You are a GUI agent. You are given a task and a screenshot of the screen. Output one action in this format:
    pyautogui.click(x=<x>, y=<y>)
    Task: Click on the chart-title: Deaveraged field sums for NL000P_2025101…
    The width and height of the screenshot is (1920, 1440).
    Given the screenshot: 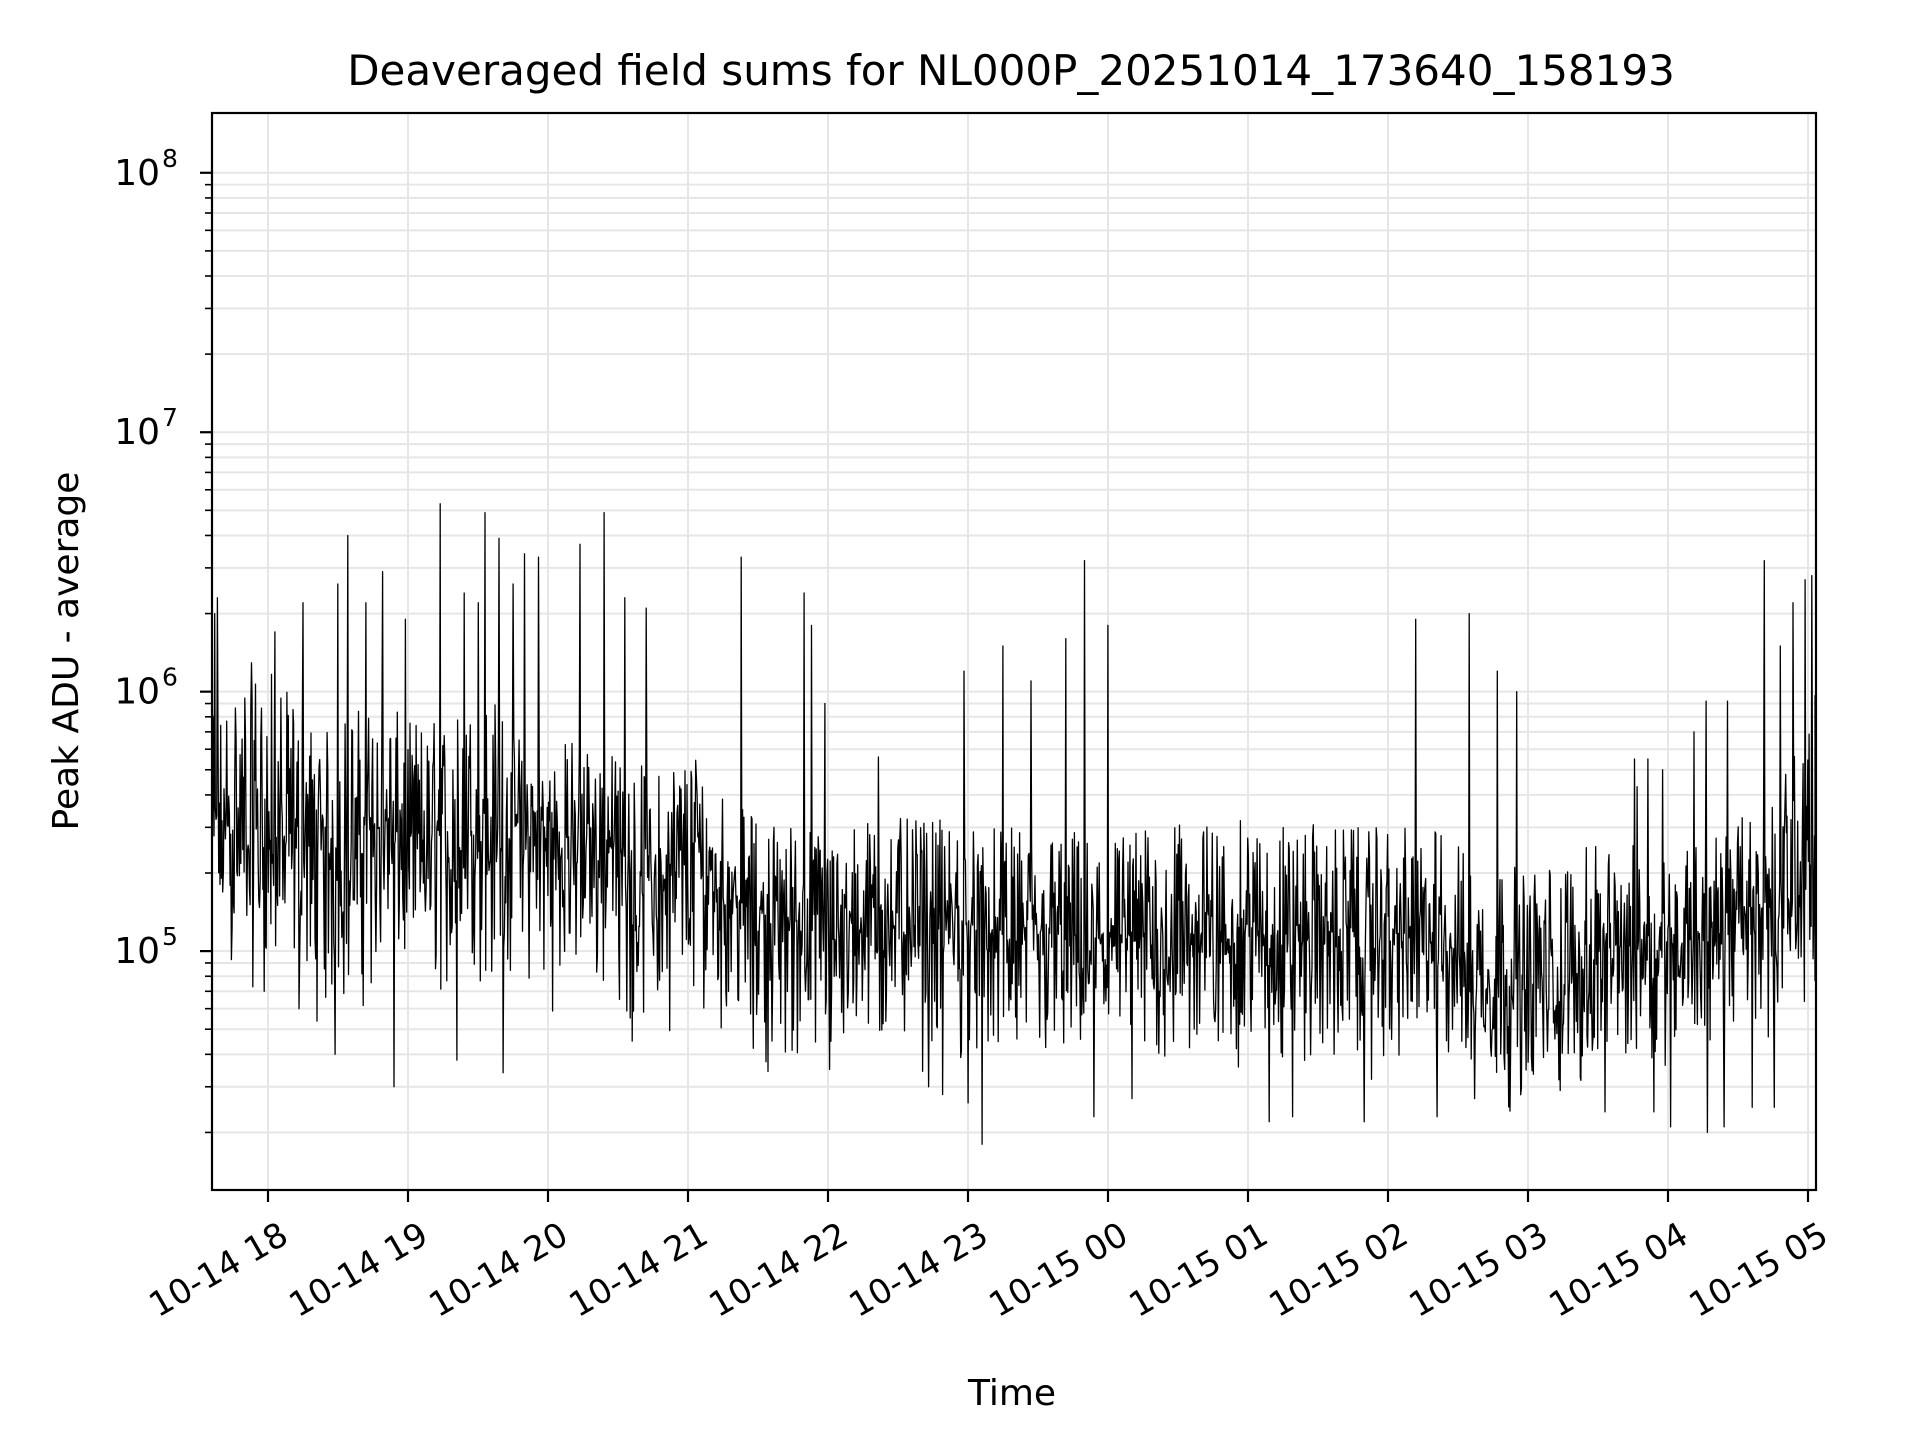 What is the action you would take?
    pyautogui.click(x=1011, y=70)
    